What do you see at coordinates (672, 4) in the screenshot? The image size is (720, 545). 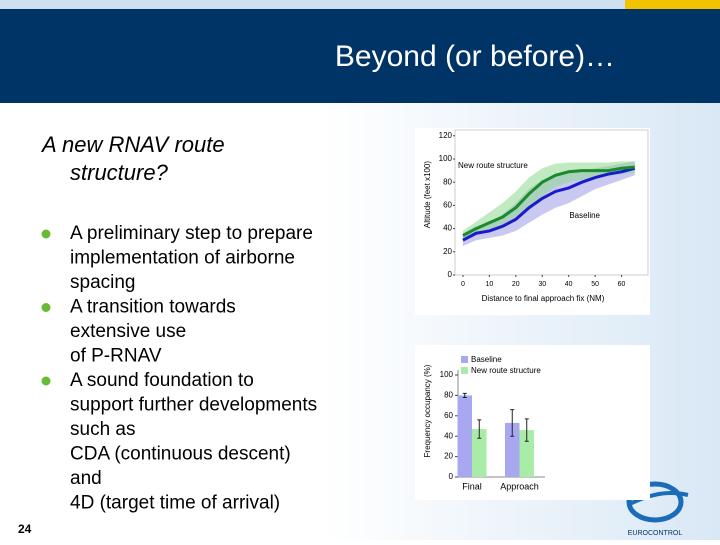 I see `top-accent` at bounding box center [672, 4].